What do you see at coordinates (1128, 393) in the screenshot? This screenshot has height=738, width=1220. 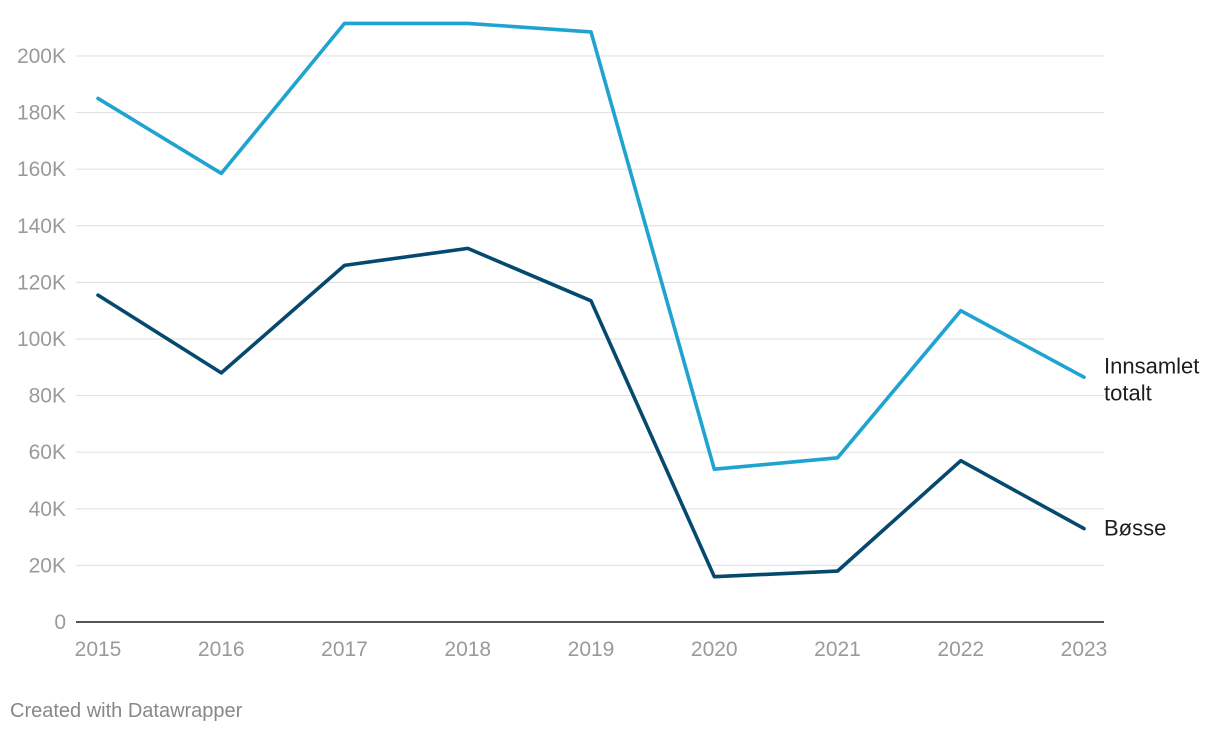 I see `series-label: totalt` at bounding box center [1128, 393].